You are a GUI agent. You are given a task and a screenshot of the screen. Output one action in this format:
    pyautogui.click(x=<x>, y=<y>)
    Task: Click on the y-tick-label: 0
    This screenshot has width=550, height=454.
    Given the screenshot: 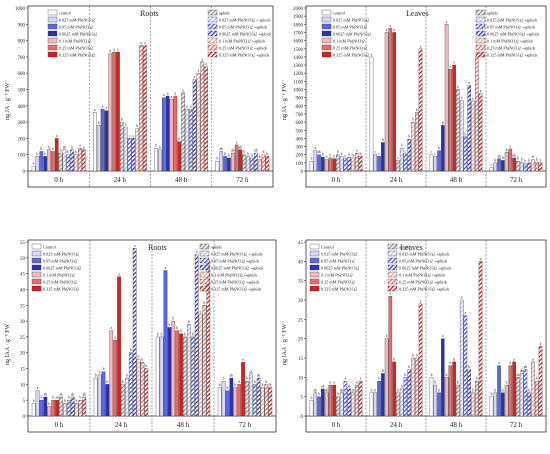 What is the action you would take?
    pyautogui.click(x=24, y=172)
    